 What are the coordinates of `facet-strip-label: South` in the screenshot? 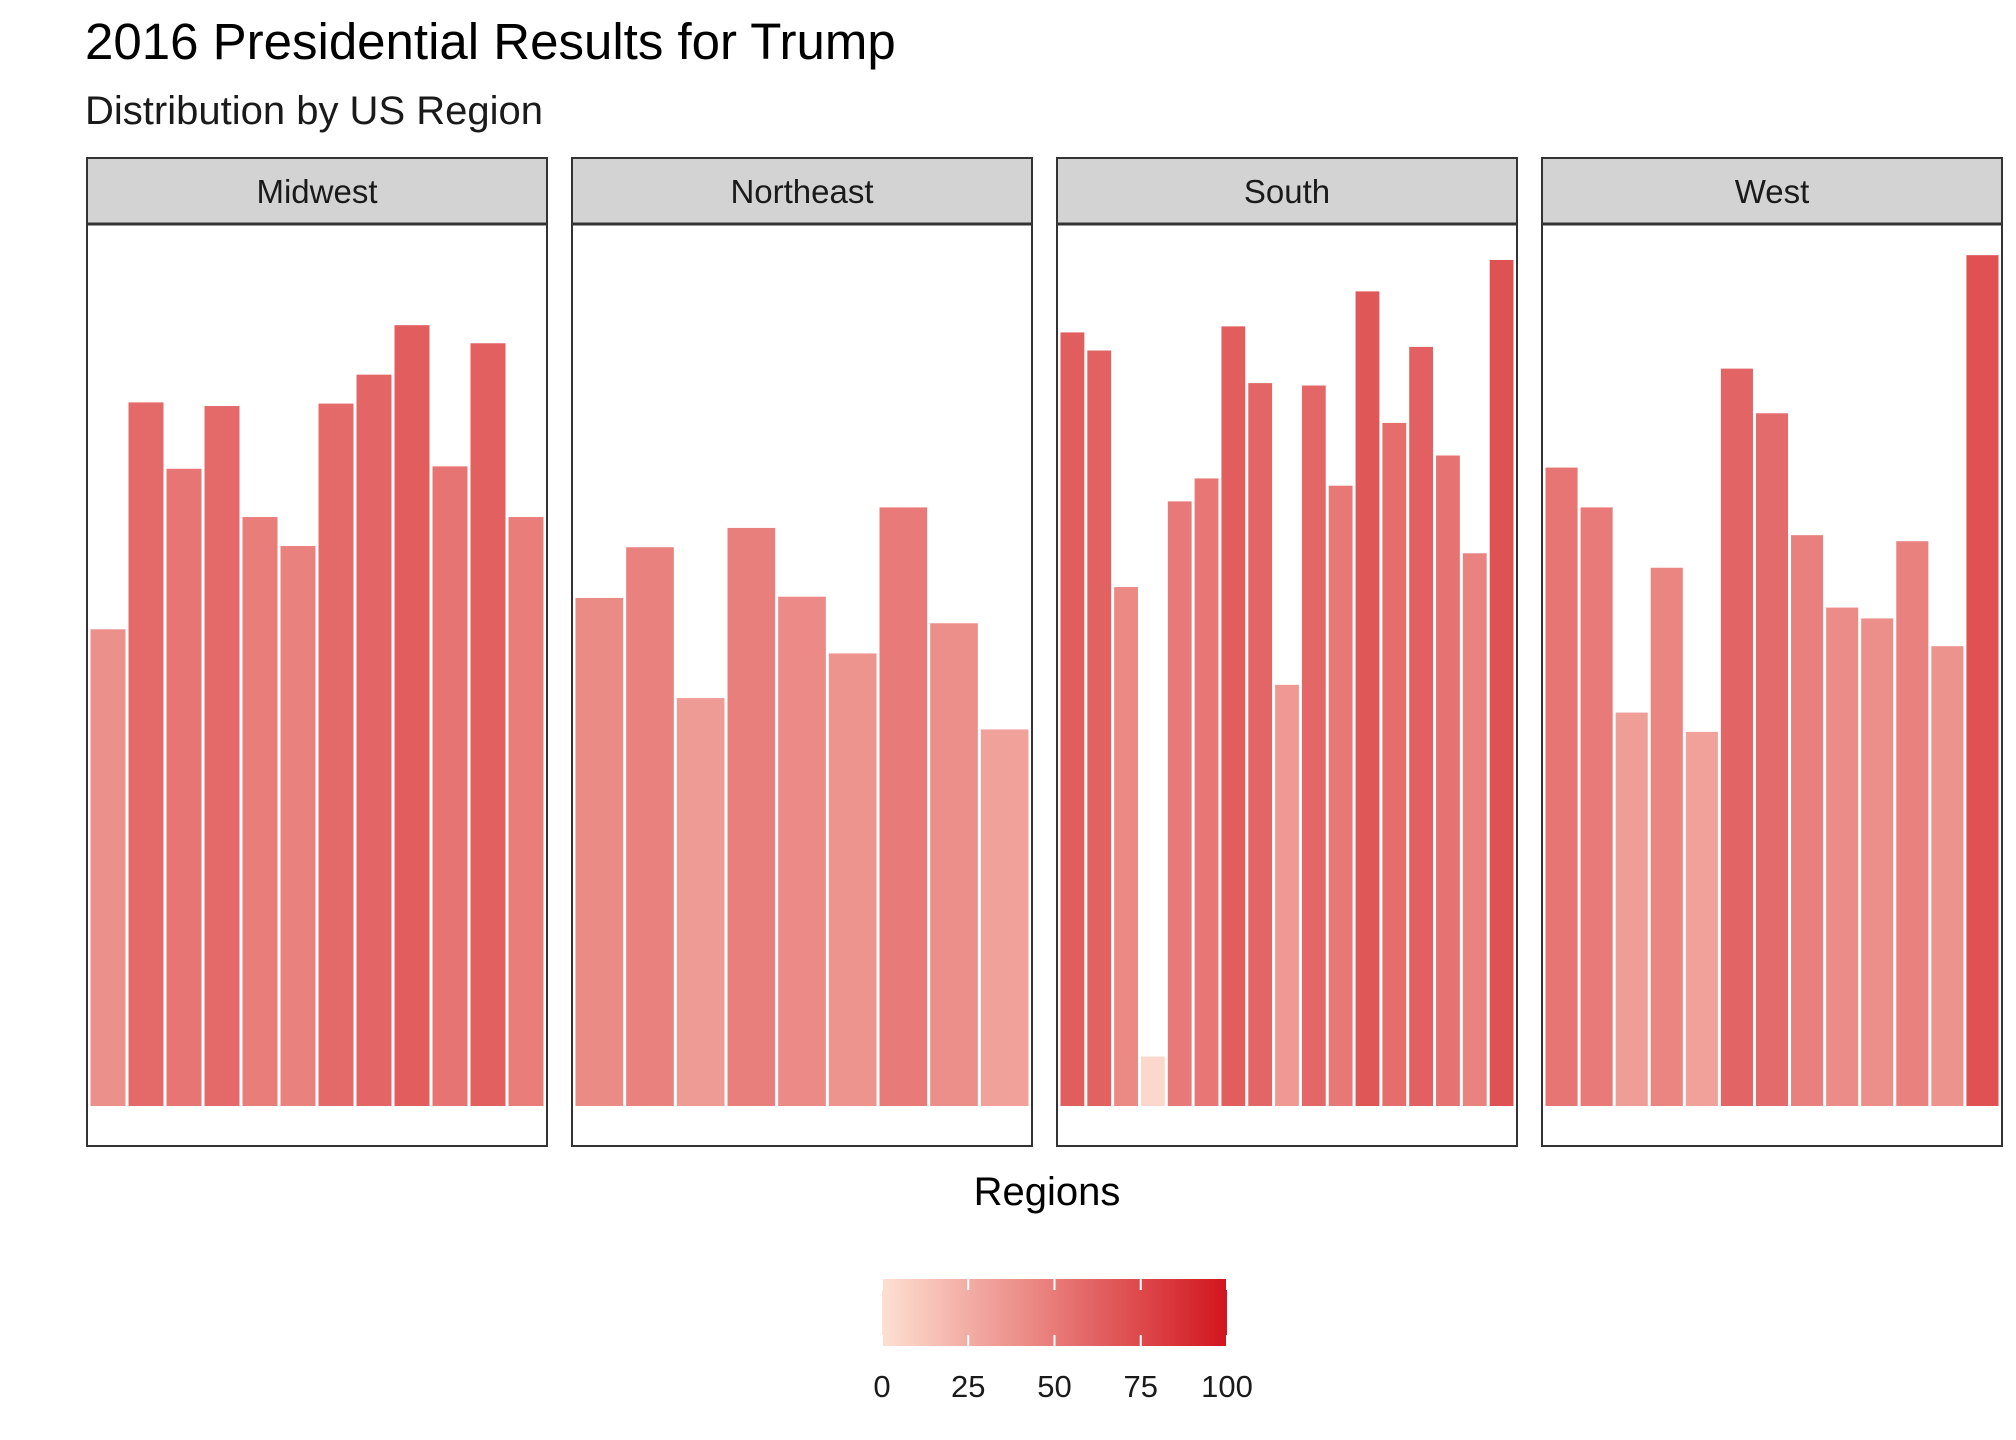 It's located at (1287, 191).